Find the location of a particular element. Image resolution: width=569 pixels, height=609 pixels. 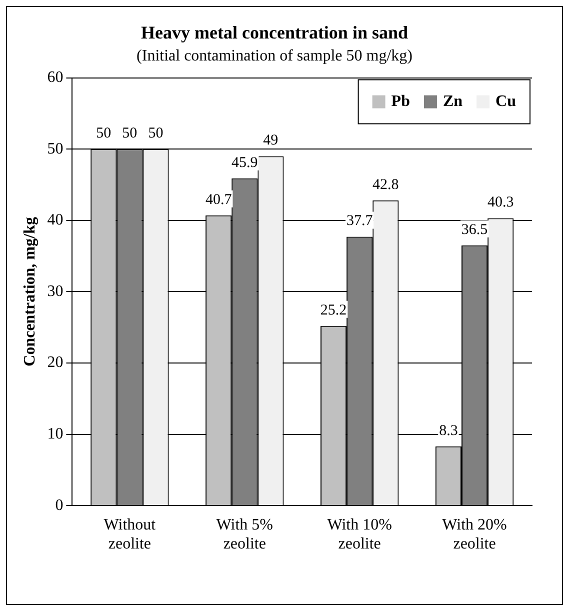

legend-label: Pb is located at coordinates (400, 101).